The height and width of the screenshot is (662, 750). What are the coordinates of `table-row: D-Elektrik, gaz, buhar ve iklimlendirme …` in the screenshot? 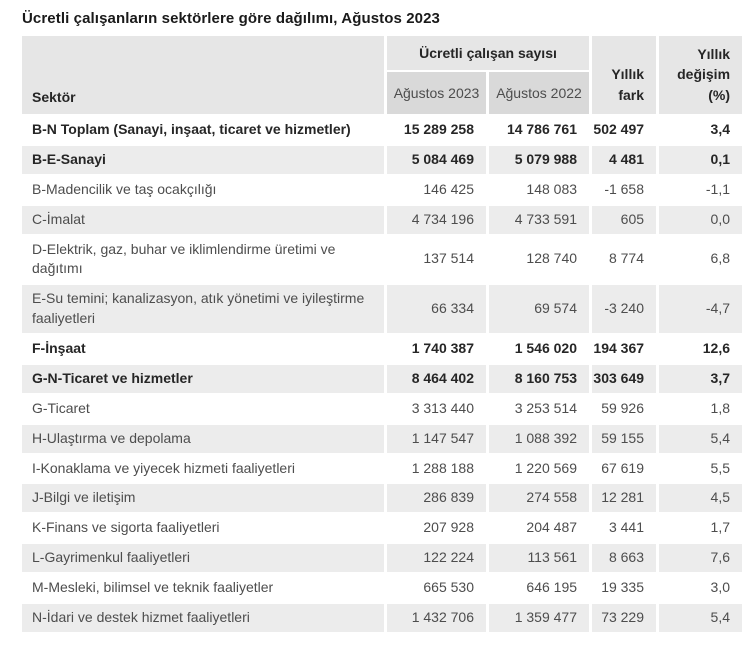 It's located at (382, 259).